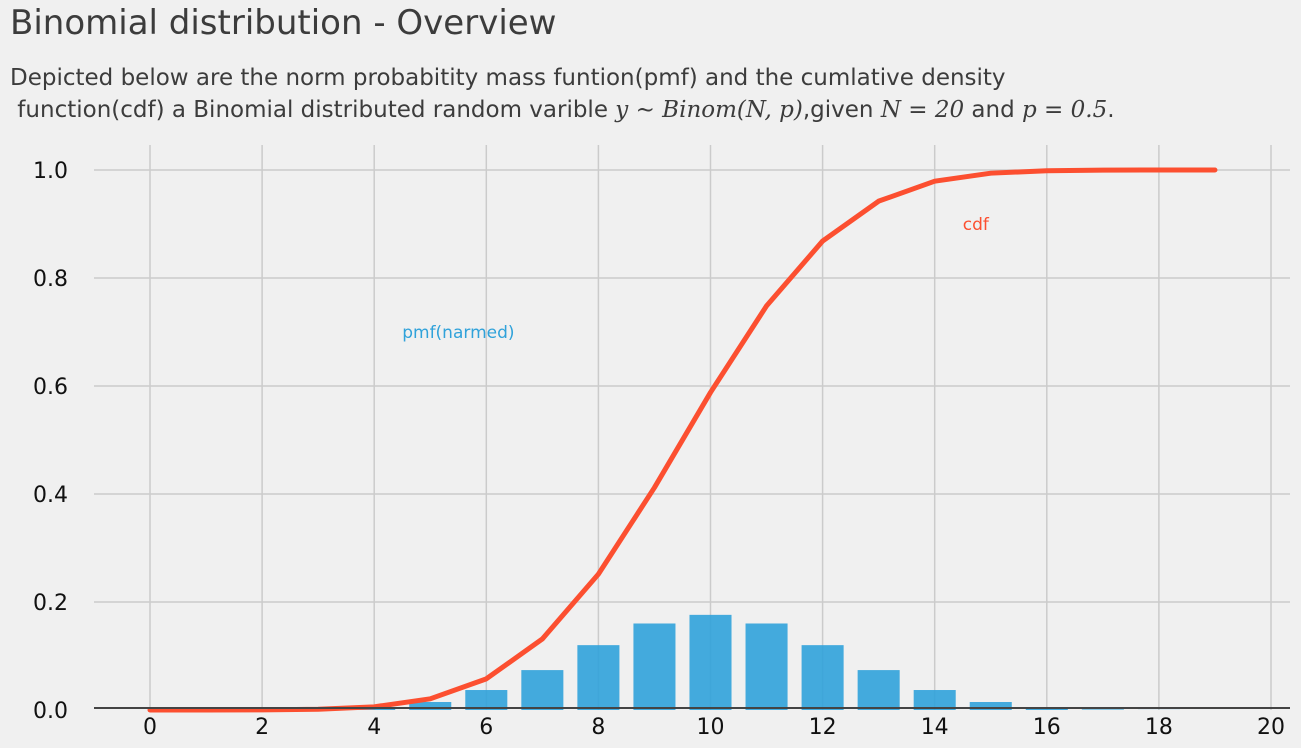 The height and width of the screenshot is (748, 1301). I want to click on x-tick-label: 12, so click(823, 727).